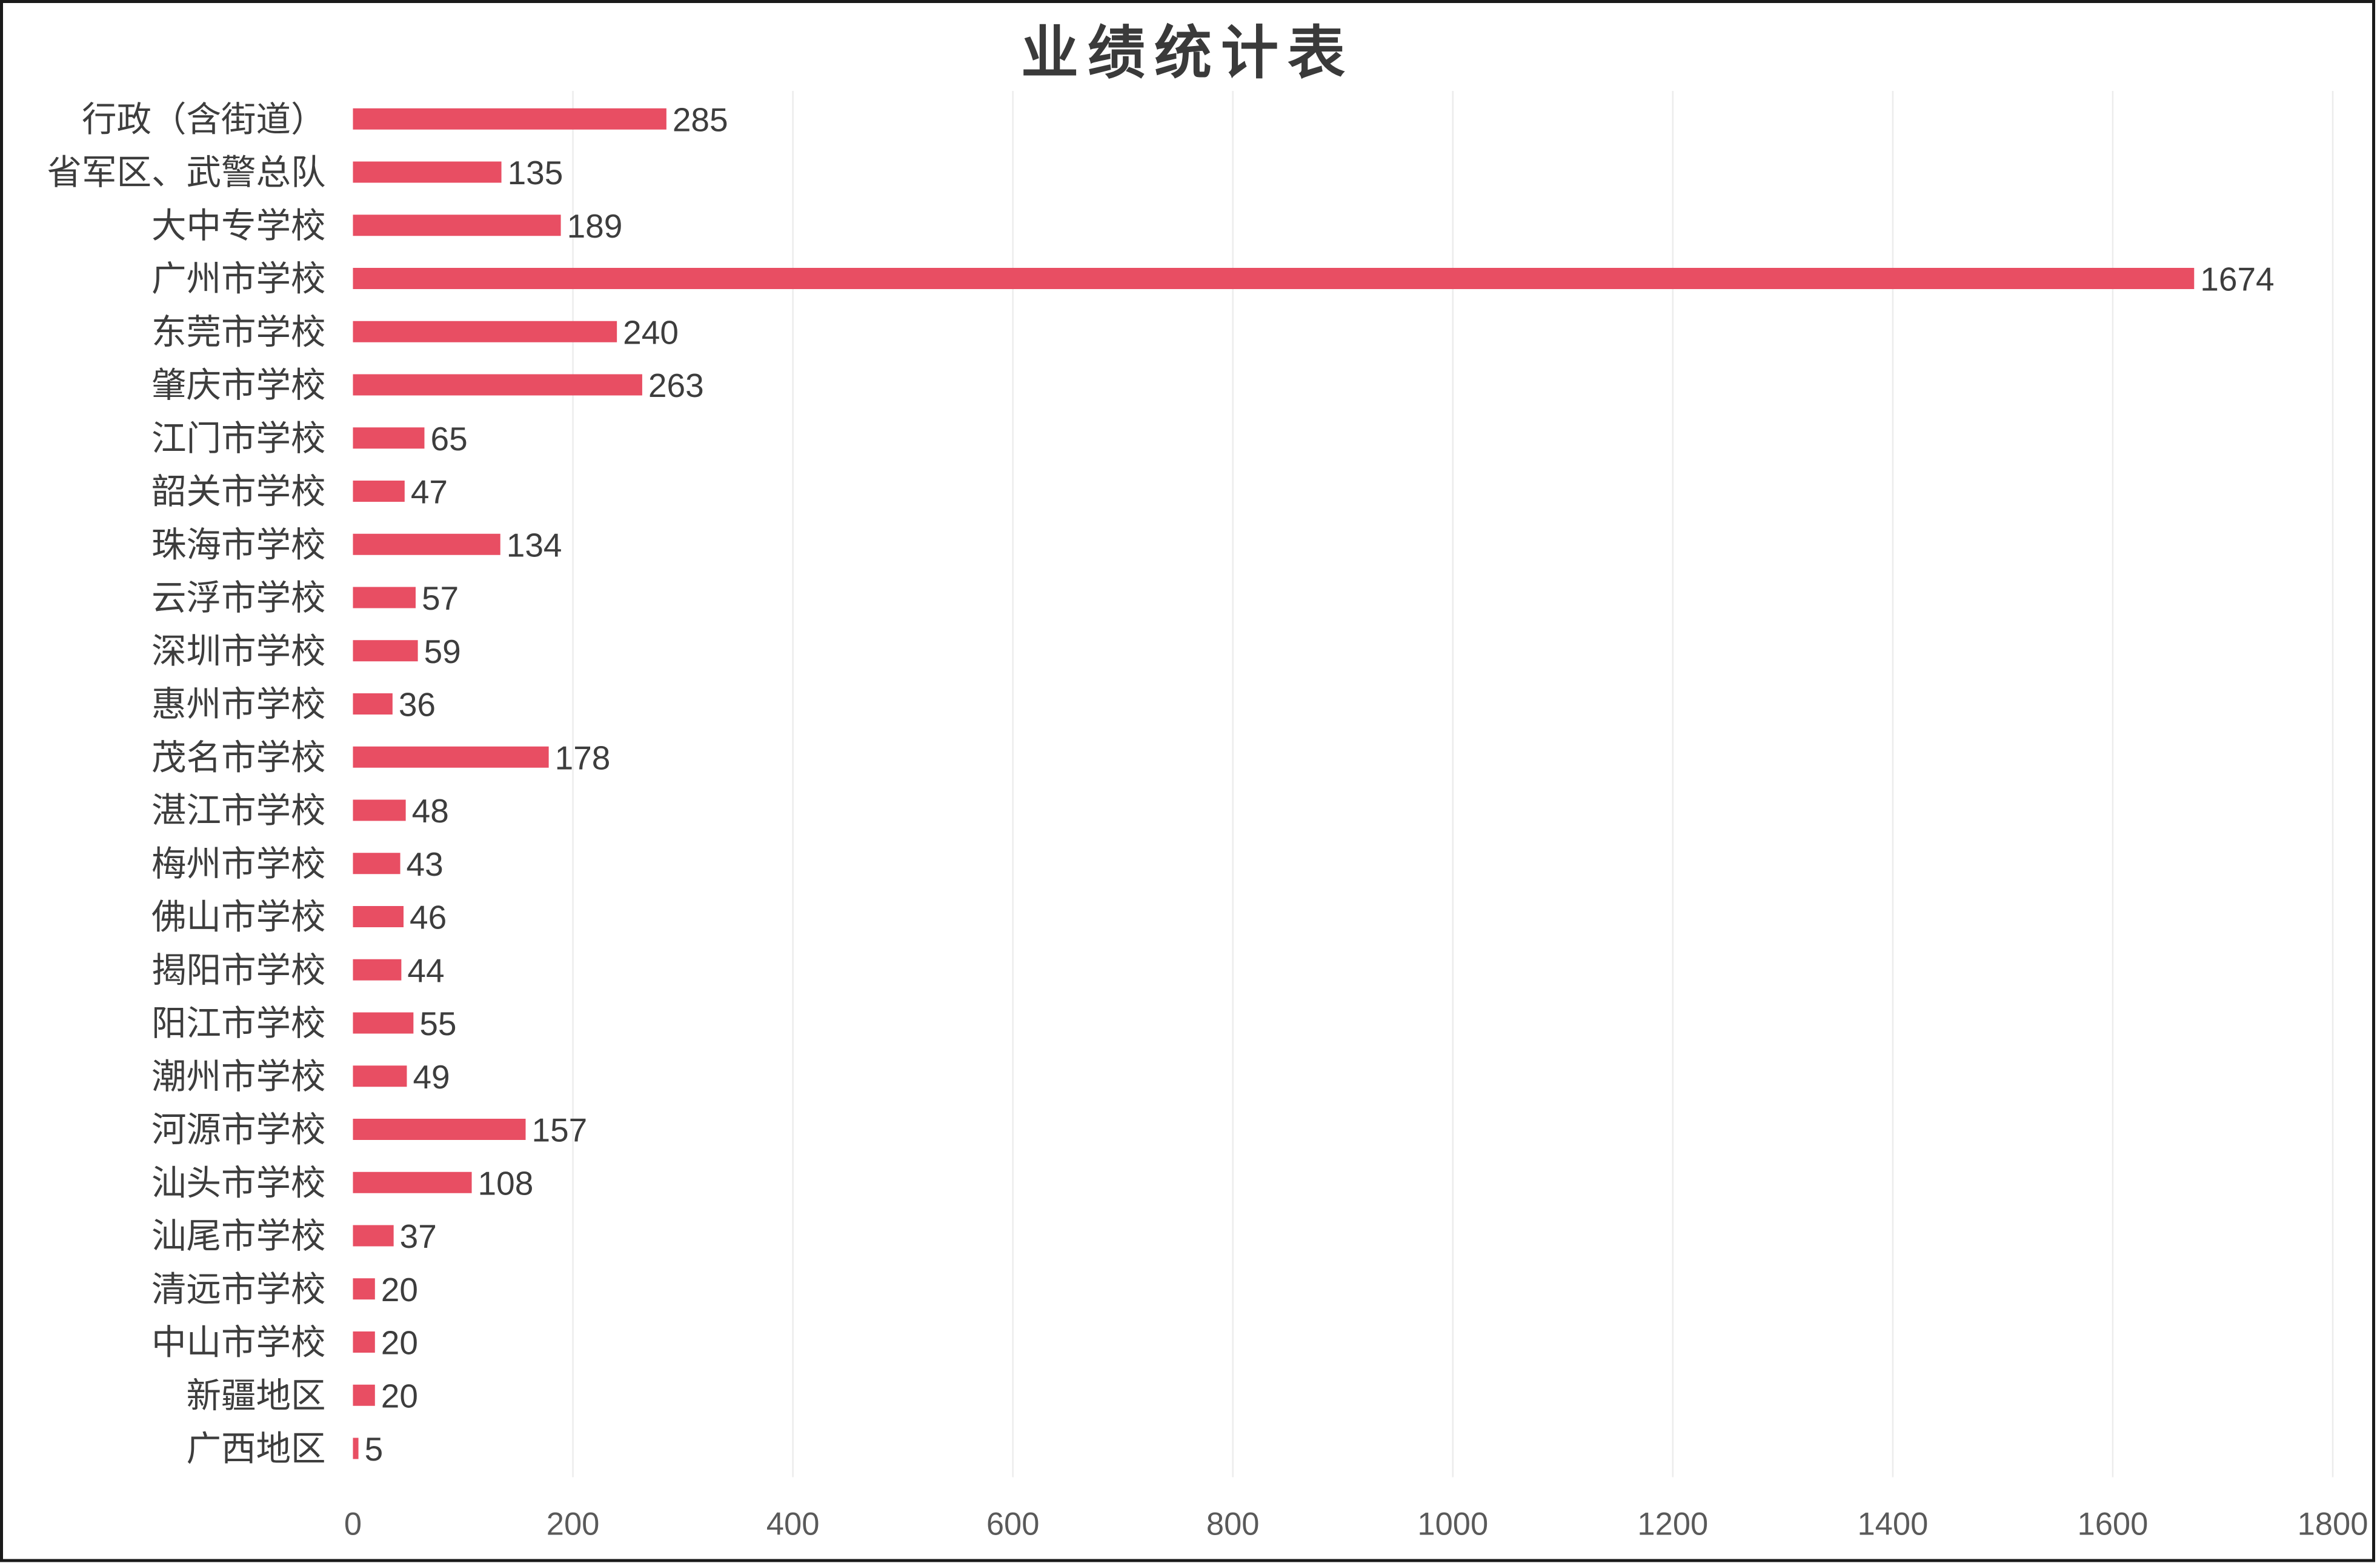 The height and width of the screenshot is (1566, 2380). What do you see at coordinates (238, 1076) in the screenshot?
I see `category-label: 潮州市学校` at bounding box center [238, 1076].